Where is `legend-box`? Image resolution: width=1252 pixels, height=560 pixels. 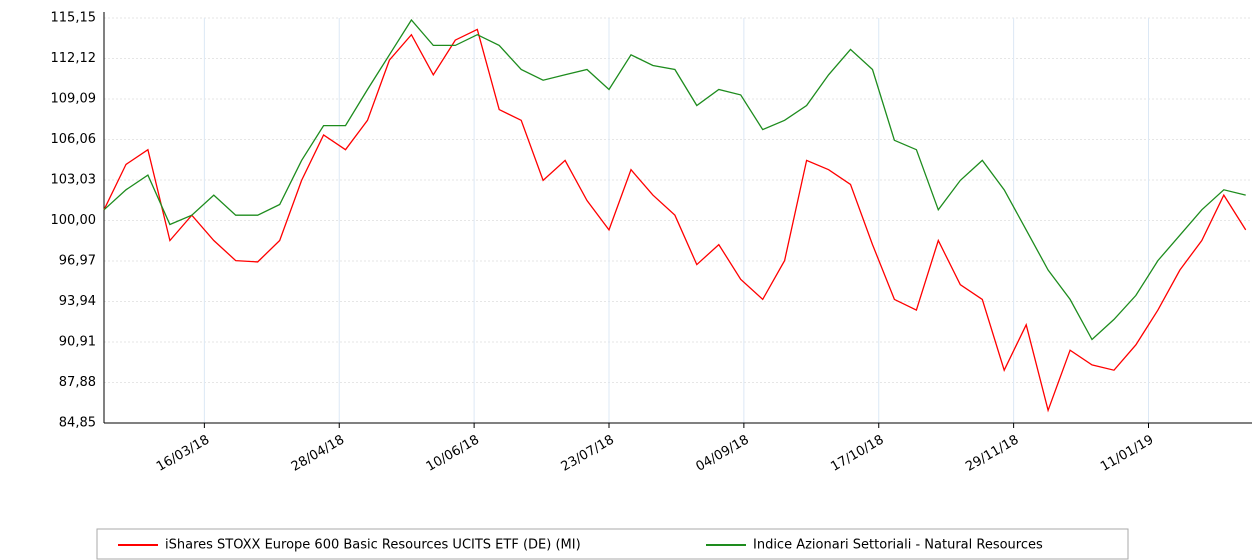 legend-box is located at coordinates (612, 544).